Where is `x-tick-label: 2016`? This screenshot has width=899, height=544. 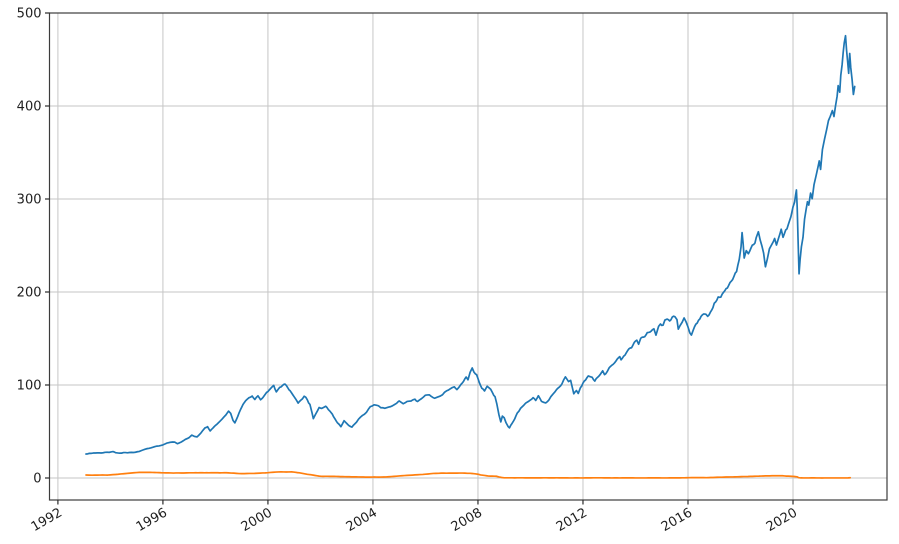 x-tick-label: 2016 is located at coordinates (677, 520).